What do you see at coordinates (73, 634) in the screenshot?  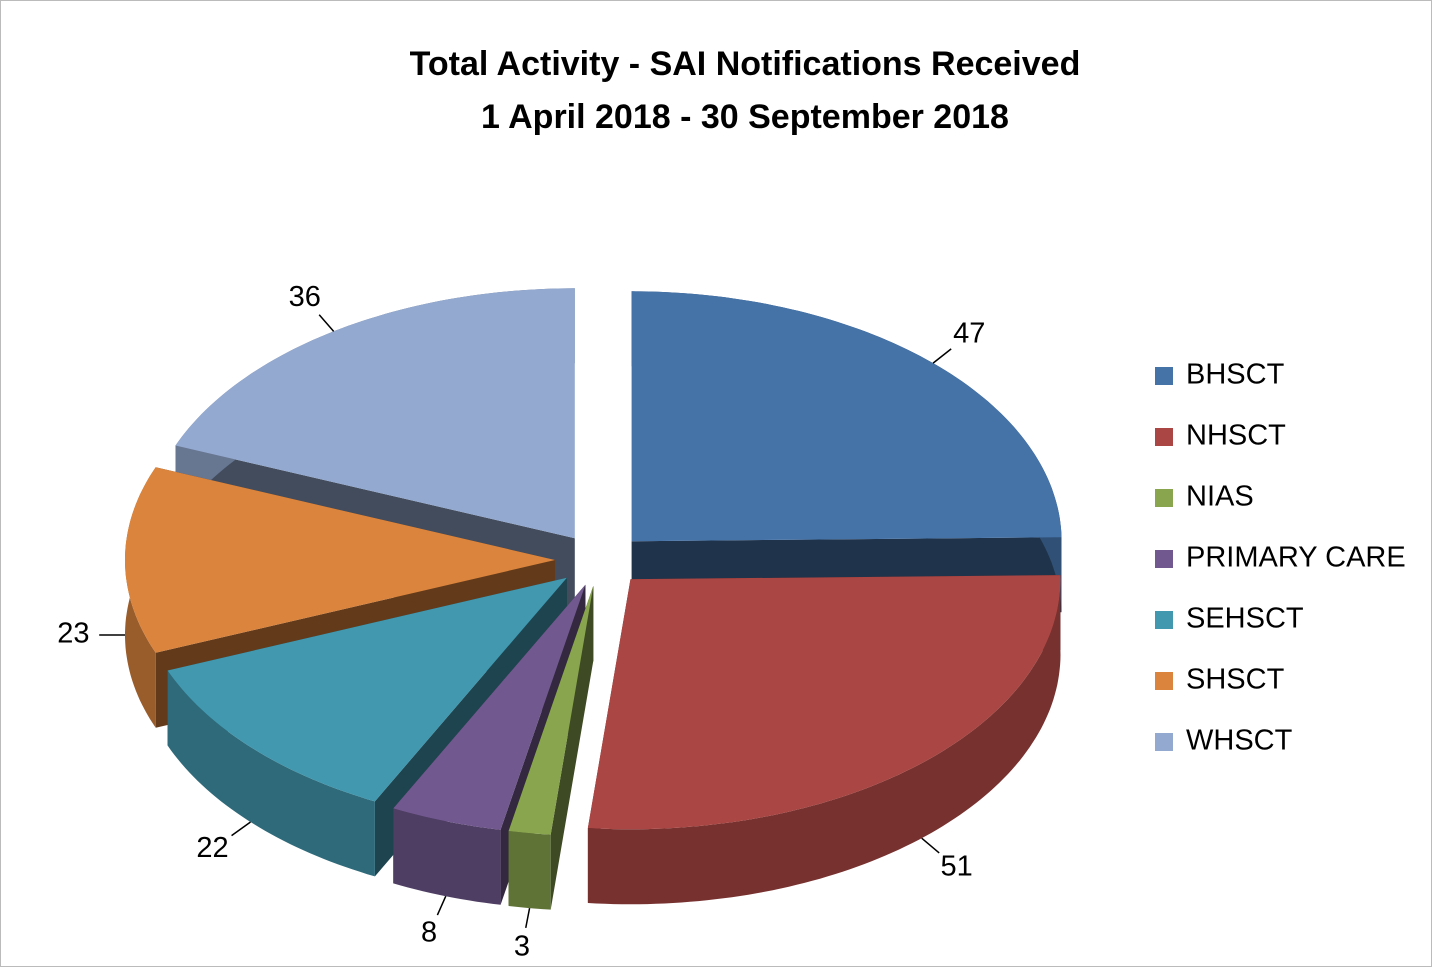 I see `data-label: 23` at bounding box center [73, 634].